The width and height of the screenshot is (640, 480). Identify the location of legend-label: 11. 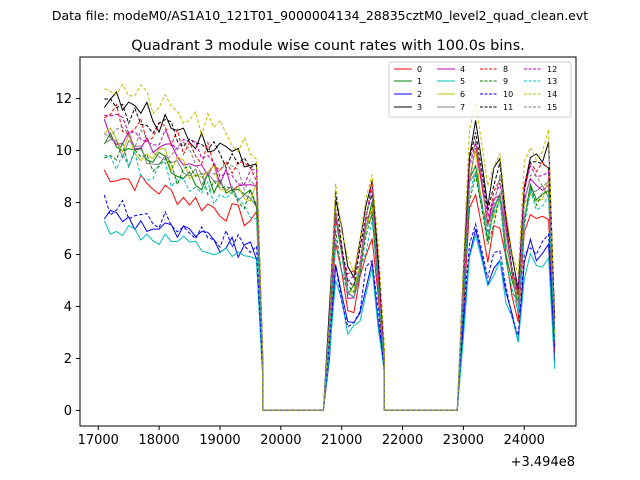
(508, 107).